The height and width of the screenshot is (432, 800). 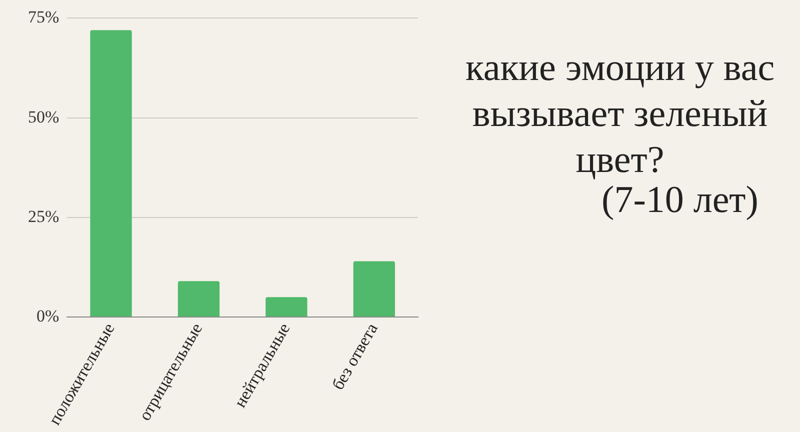 I want to click on y-tick-label: 50%, so click(x=44, y=116).